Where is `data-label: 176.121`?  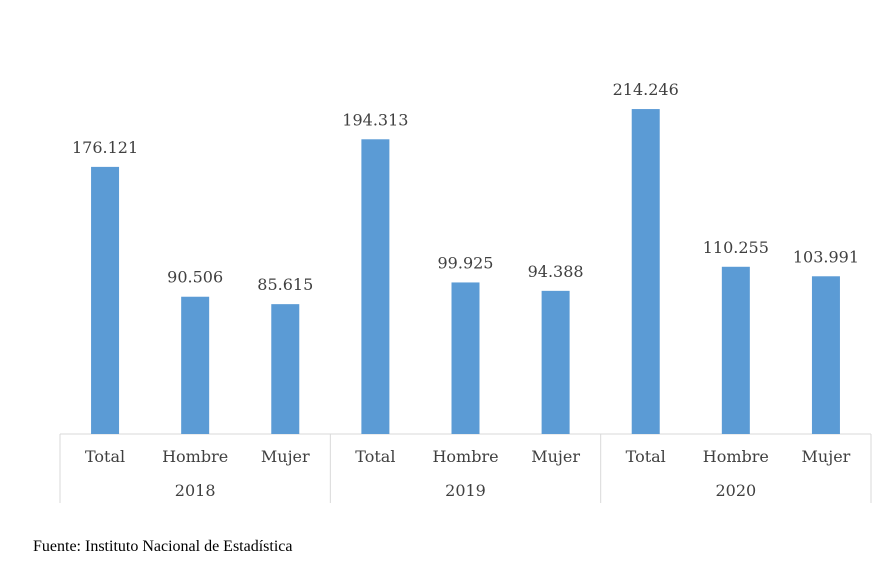
data-label: 176.121 is located at coordinates (105, 147).